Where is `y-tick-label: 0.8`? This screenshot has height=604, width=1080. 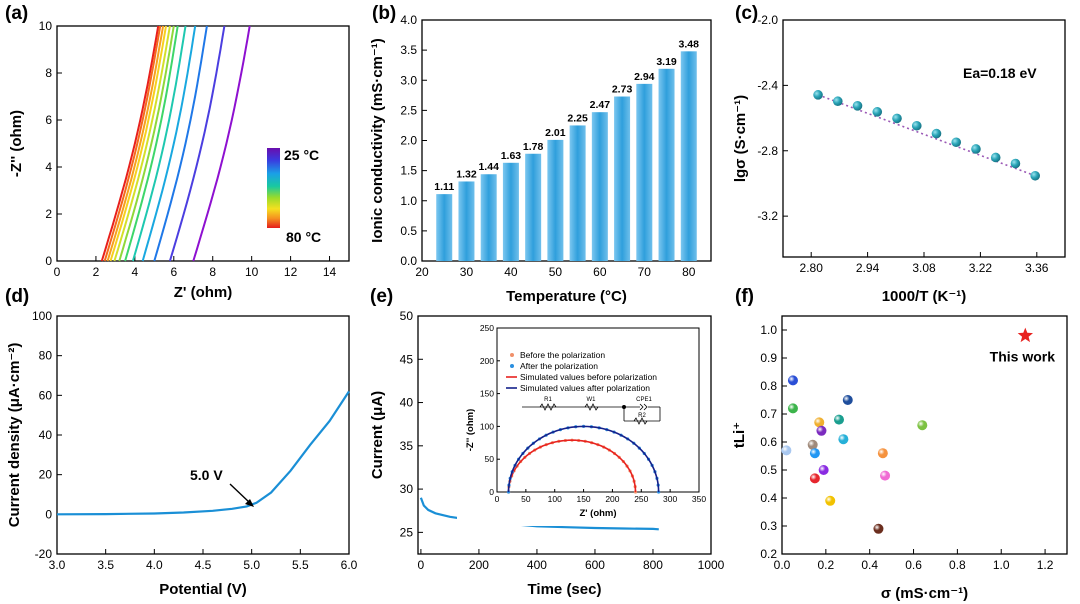 y-tick-label: 0.8 is located at coordinates (768, 386).